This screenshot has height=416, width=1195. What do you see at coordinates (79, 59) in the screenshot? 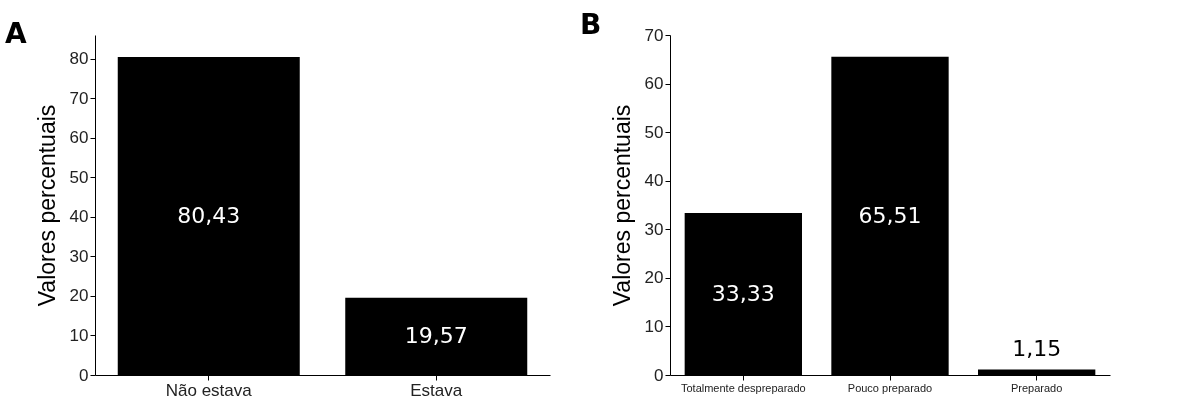
I see `y-tick-label: 80` at bounding box center [79, 59].